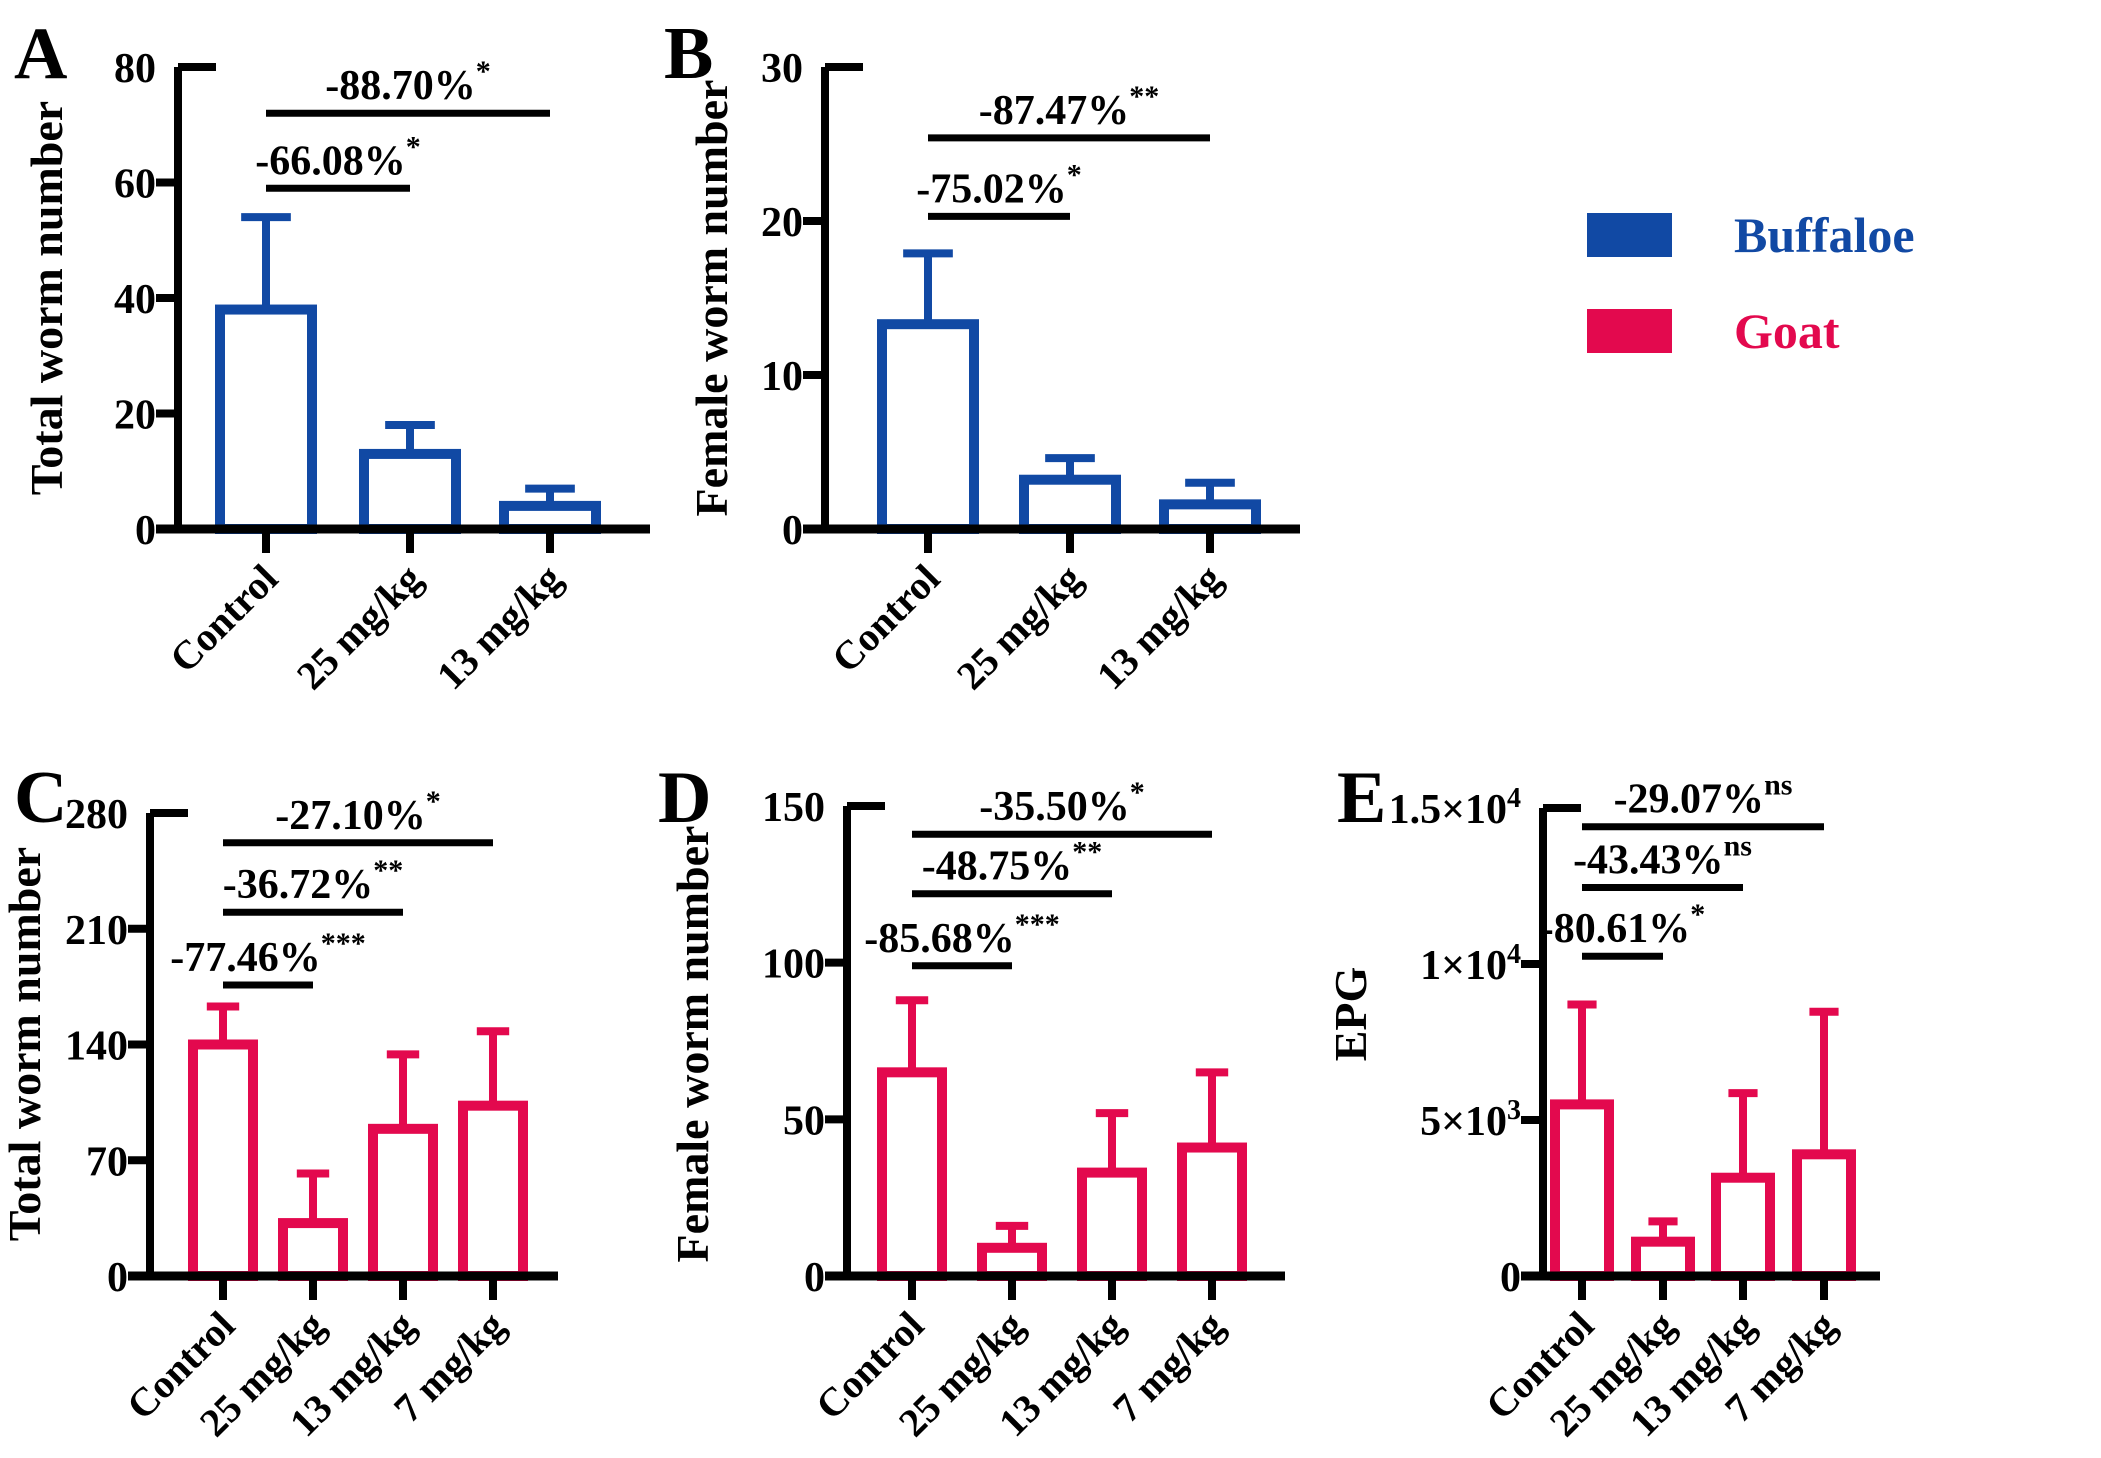 This screenshot has width=2101, height=1458. Describe the element at coordinates (1012, 863) in the screenshot. I see `panel-d-sig-label-1: -48.75%**` at that location.